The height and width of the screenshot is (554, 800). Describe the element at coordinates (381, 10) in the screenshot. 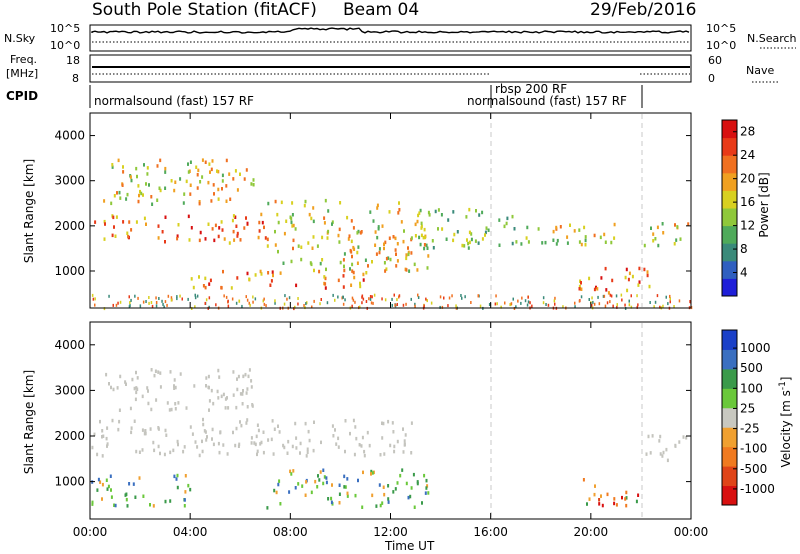

I see `beam-label: Beam 04` at that location.